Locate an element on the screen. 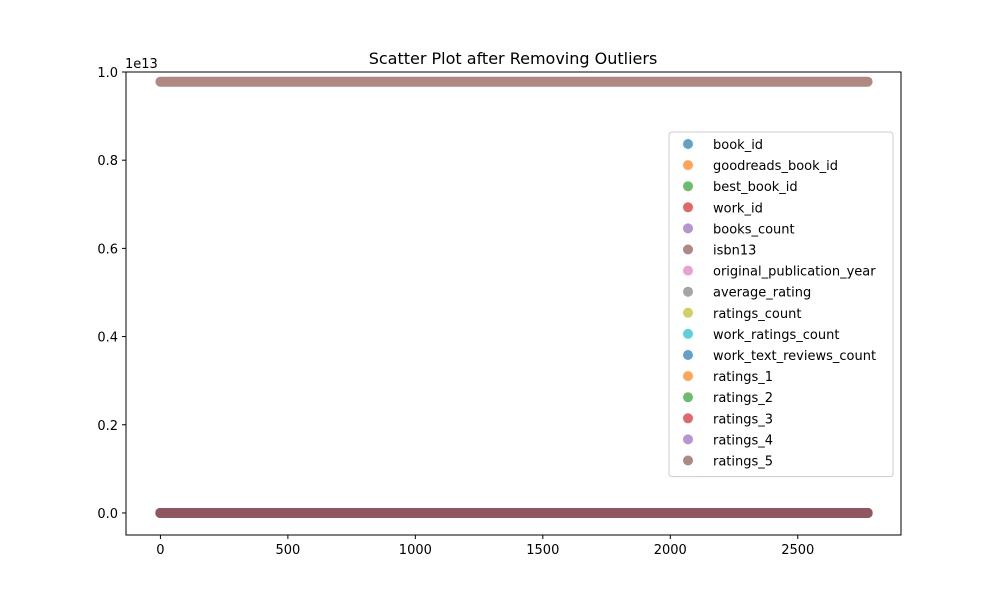  legend-label: work_id is located at coordinates (738, 208).